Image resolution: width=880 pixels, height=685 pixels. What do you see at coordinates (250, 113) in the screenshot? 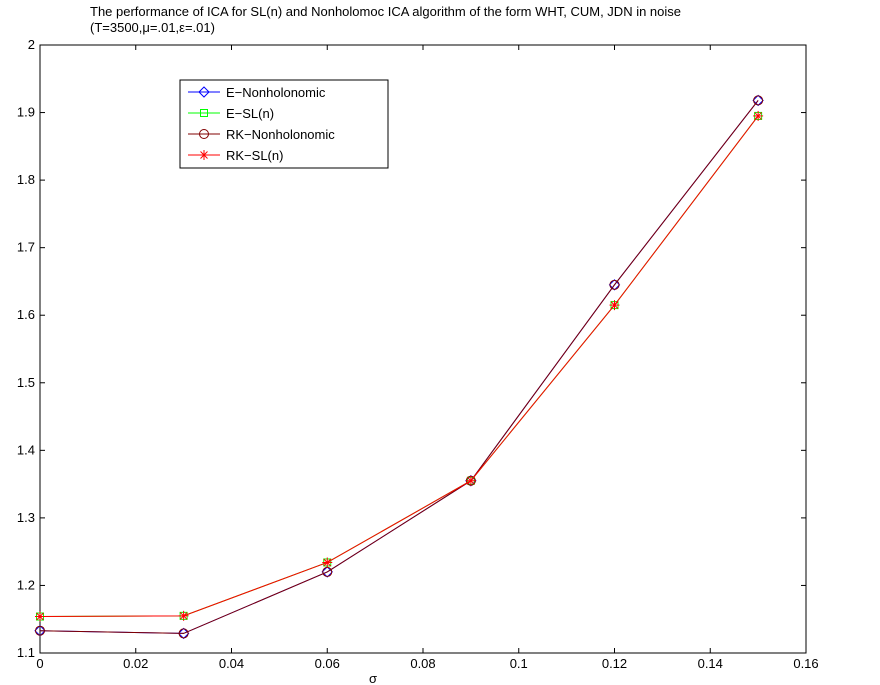
I see `legend-label: E−SL(n)` at bounding box center [250, 113].